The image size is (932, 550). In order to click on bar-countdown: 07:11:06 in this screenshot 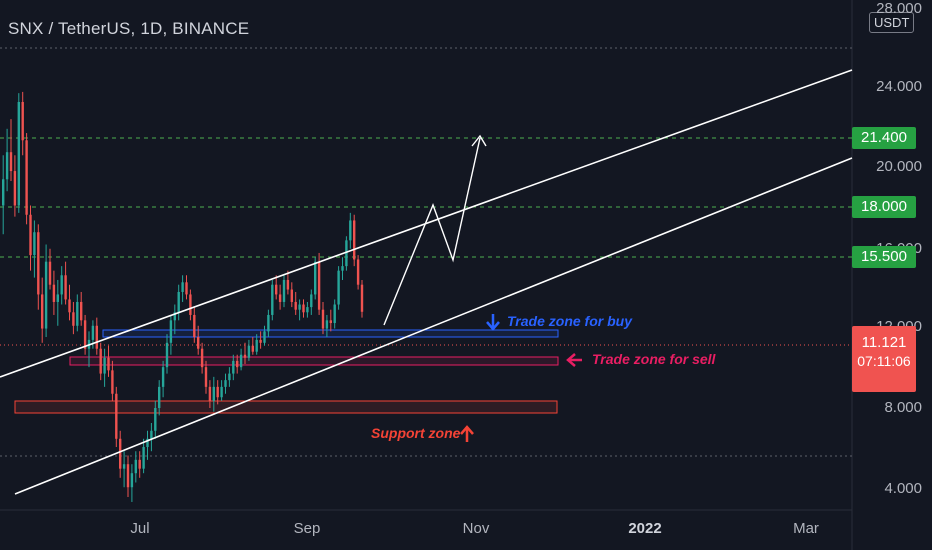, I will do `click(884, 361)`.